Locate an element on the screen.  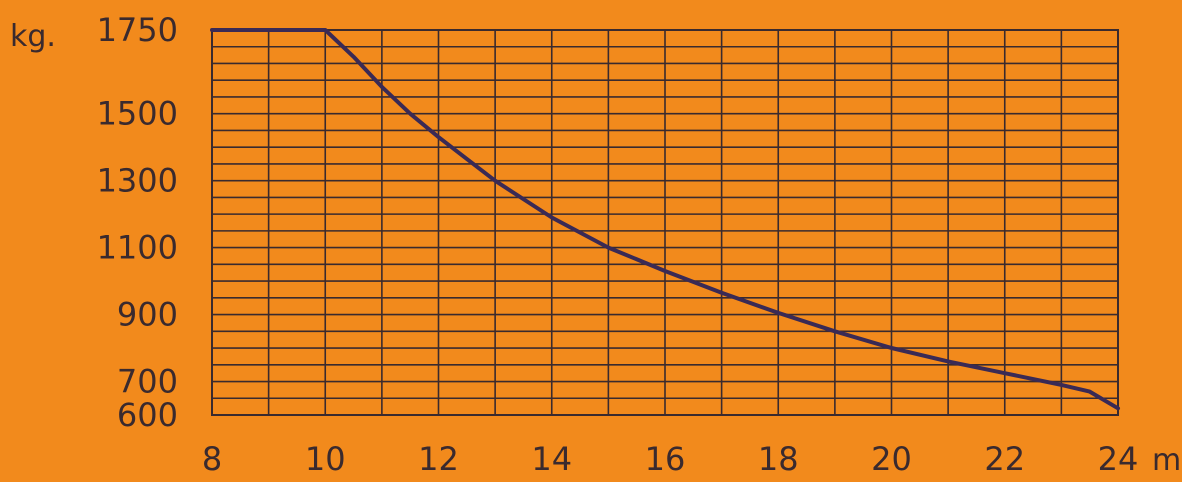
x-axis-label: m is located at coordinates (1166, 460).